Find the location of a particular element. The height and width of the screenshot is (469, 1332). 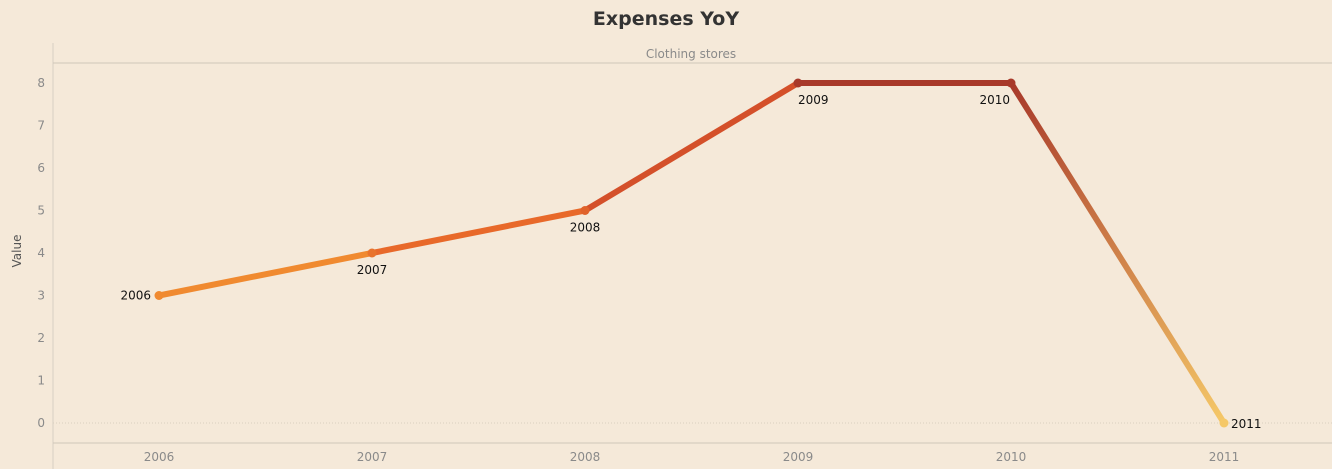

x-tick-label: 2011 is located at coordinates (1224, 457).